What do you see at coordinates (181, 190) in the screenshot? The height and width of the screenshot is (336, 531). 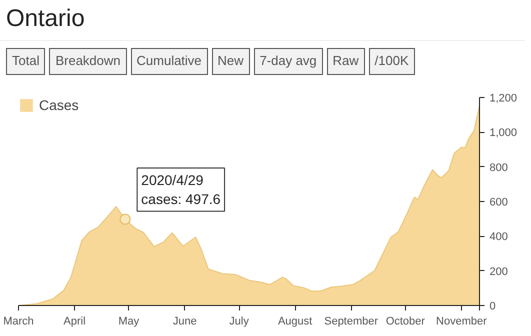 I see `annotation: 2020/4/29 cases: 497.6` at bounding box center [181, 190].